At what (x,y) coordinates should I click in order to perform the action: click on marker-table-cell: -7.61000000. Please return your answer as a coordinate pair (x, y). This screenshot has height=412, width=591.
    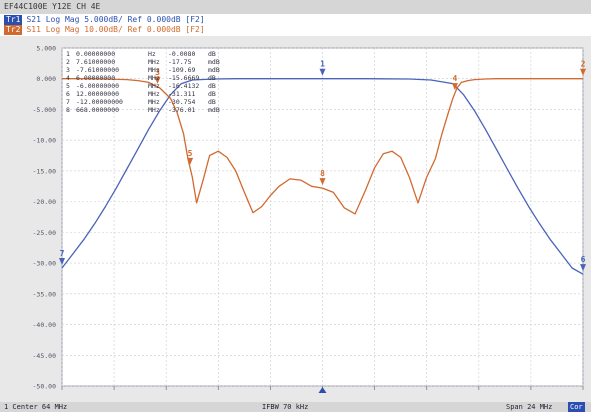
    Looking at the image, I should click on (97, 70).